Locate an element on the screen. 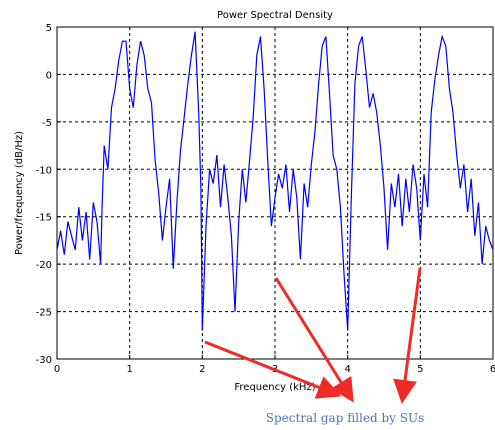  y-tick-label: 0 is located at coordinates (49, 75).